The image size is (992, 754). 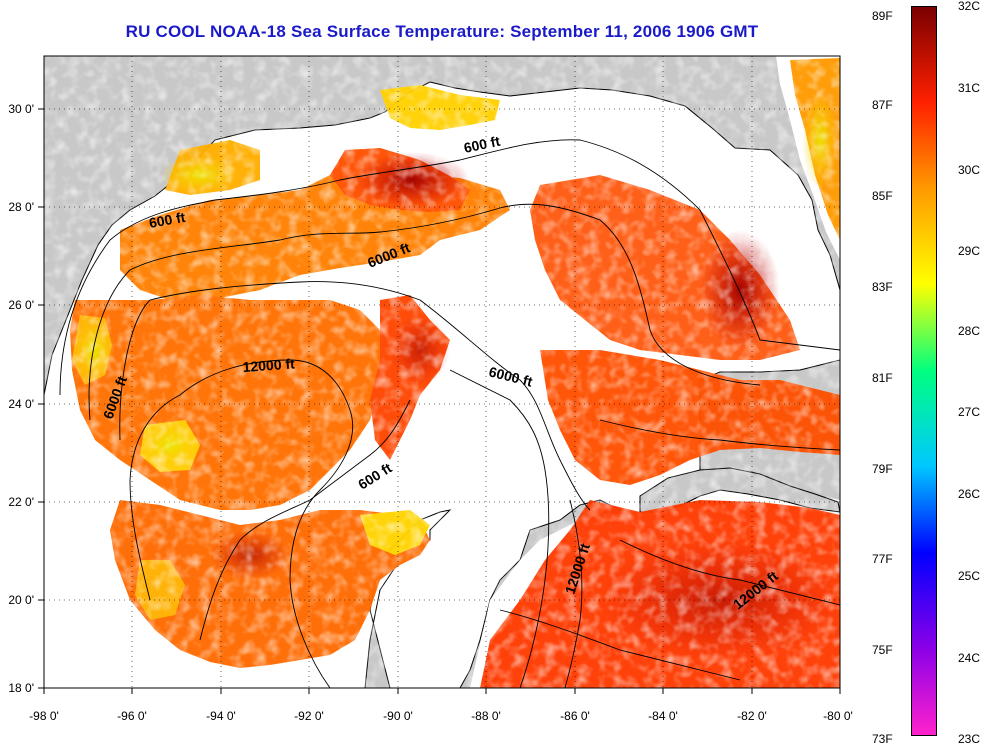 What do you see at coordinates (21, 404) in the screenshot?
I see `lat-tick-label: 24 0'` at bounding box center [21, 404].